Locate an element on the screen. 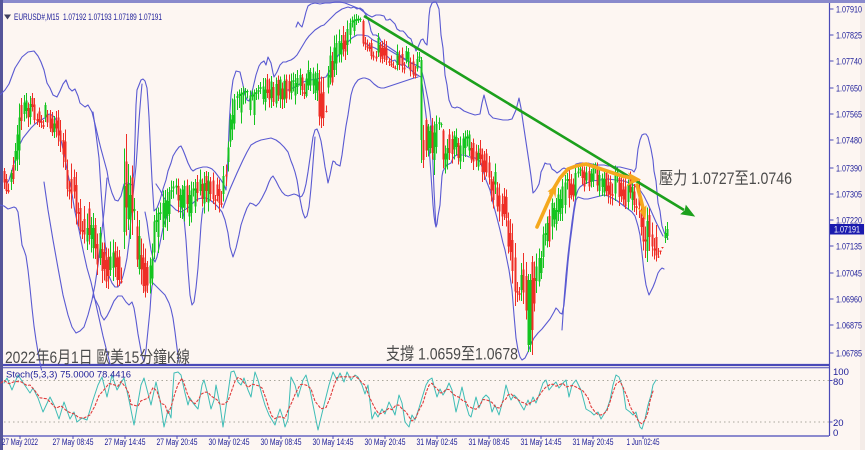  svg-text: 30 May 08:45 is located at coordinates (281, 442).